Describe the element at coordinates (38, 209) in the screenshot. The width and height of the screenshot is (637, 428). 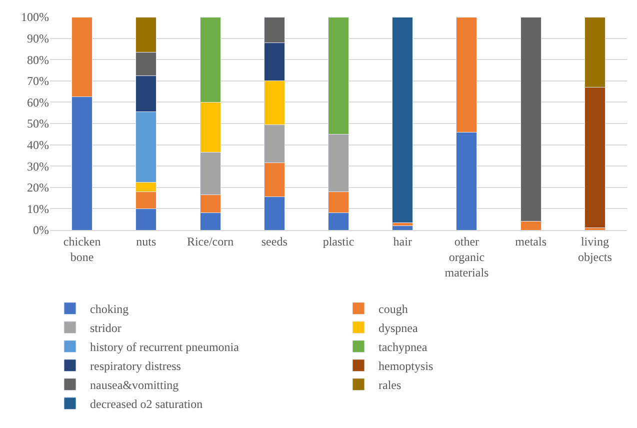
I see `y-tick-label: 10%` at that location.